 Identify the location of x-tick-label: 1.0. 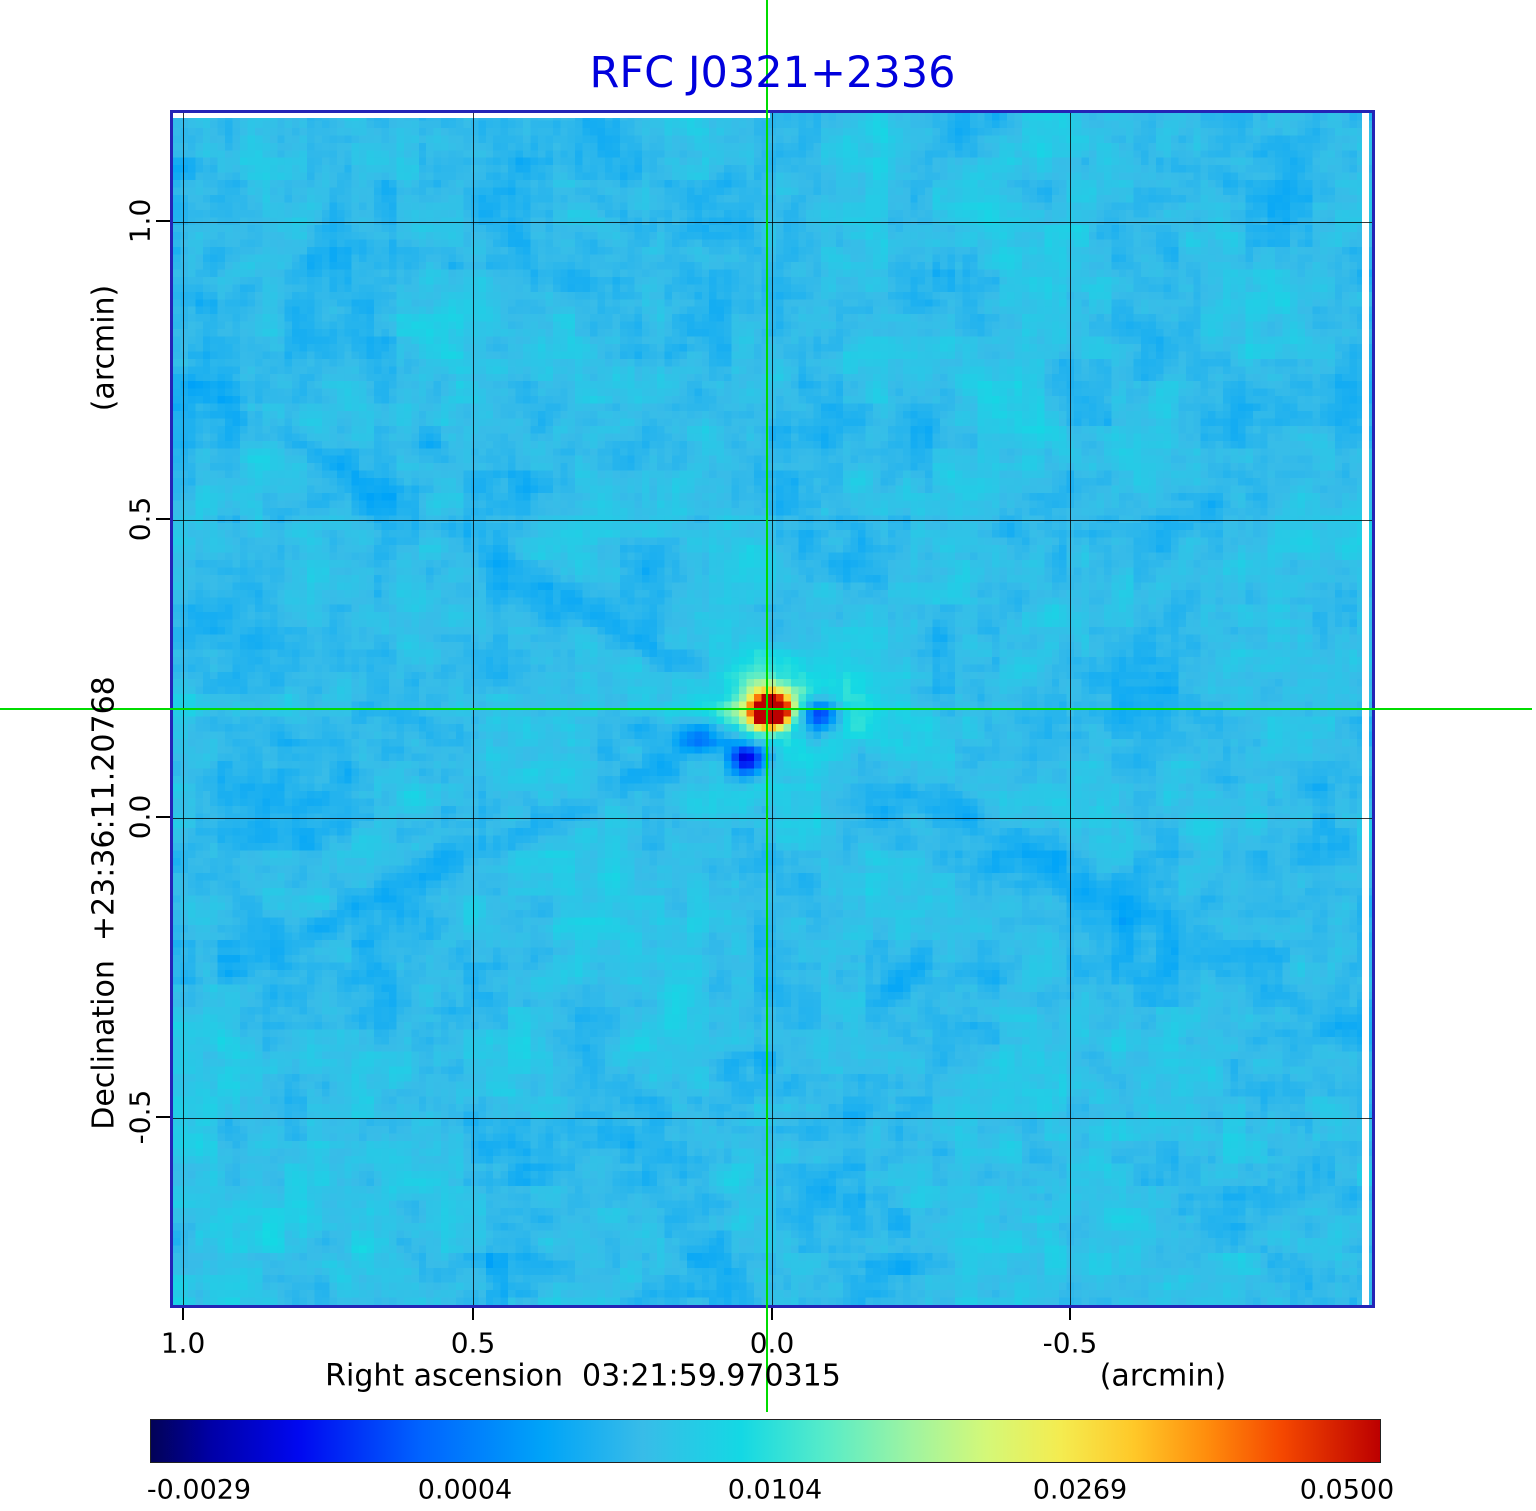
(183, 1343).